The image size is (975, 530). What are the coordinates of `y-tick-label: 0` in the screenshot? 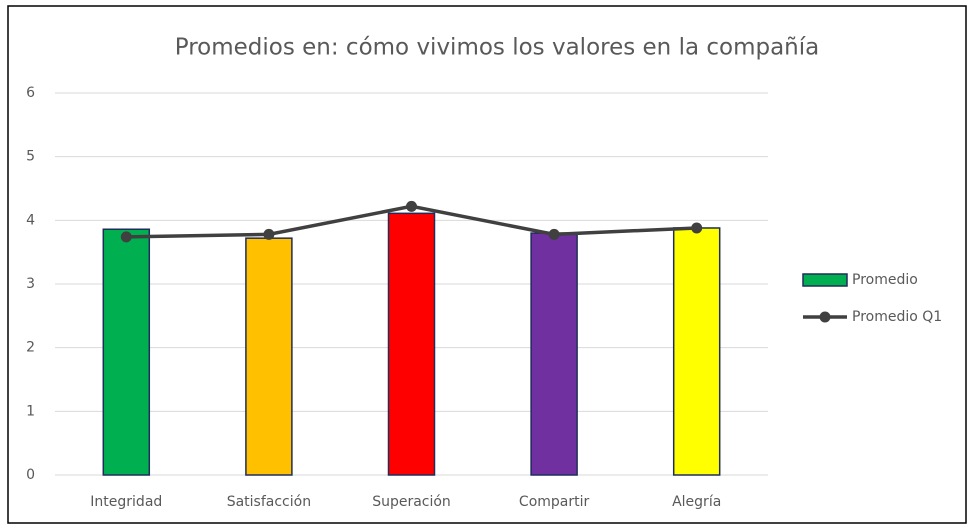 It's located at (30, 475).